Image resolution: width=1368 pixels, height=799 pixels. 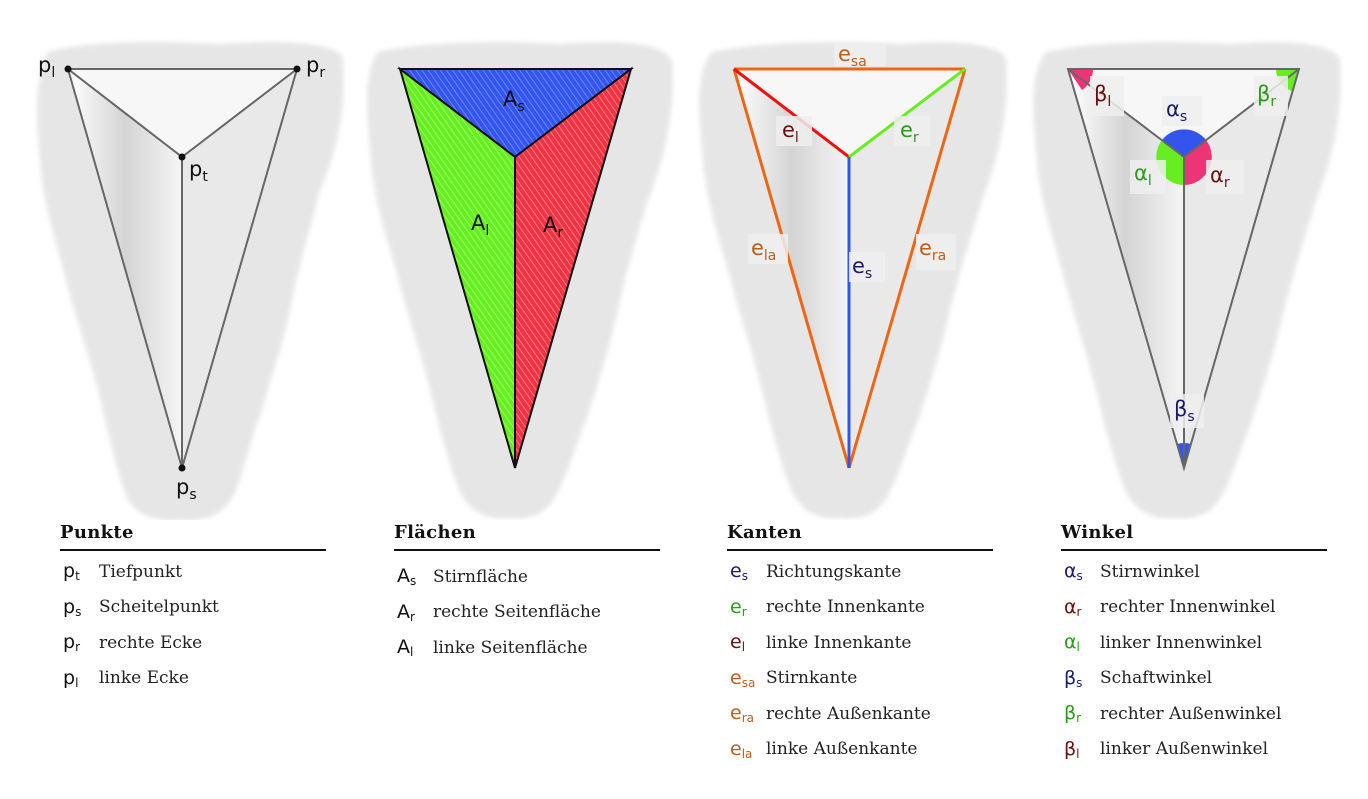 What do you see at coordinates (1181, 642) in the screenshot?
I see `legend-text: linker Innenwinkel` at bounding box center [1181, 642].